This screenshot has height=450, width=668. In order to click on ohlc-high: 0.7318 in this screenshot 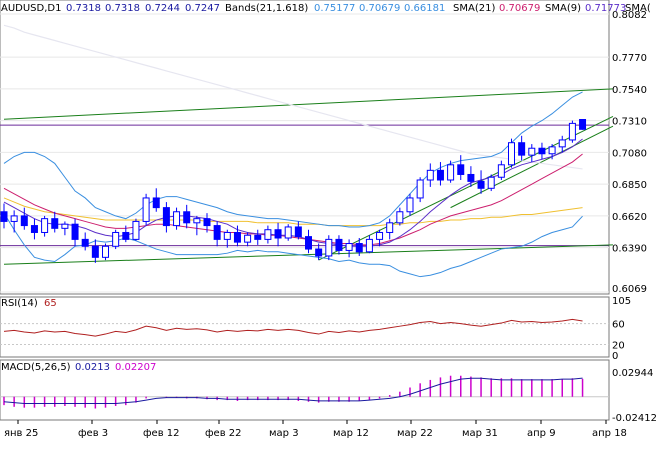, I will do `click(122, 8)`.